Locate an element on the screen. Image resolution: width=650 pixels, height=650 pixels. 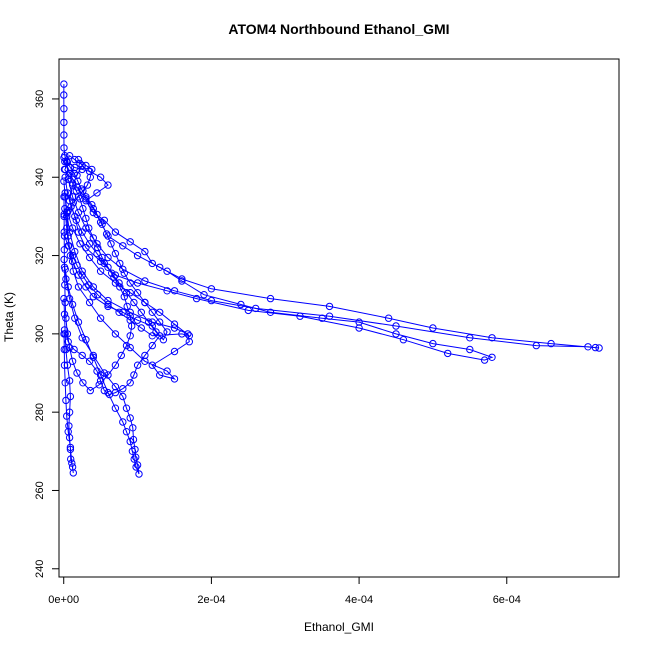
y-tick-label: 300 is located at coordinates (40, 334).